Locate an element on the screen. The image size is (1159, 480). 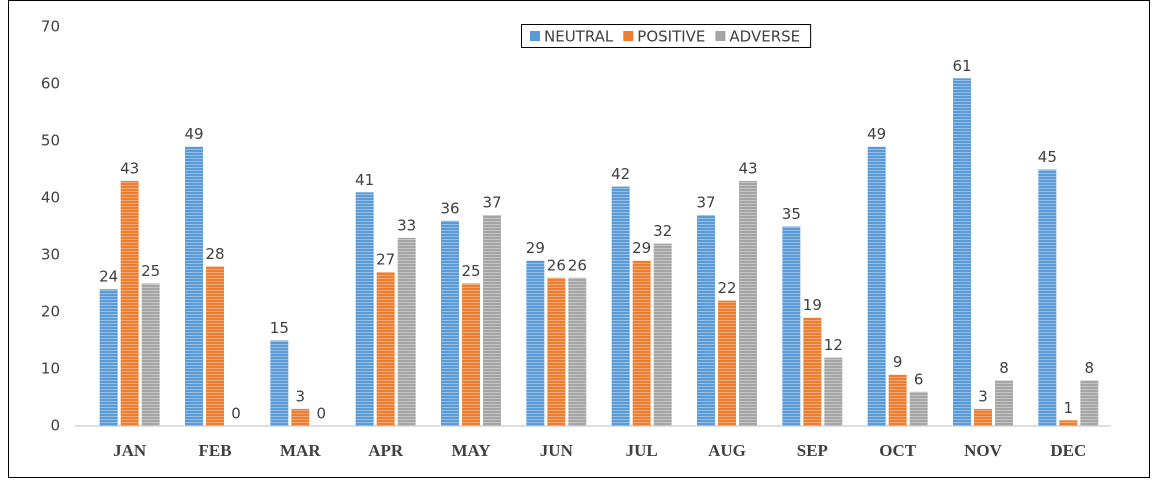
data-label: 9 is located at coordinates (898, 362).